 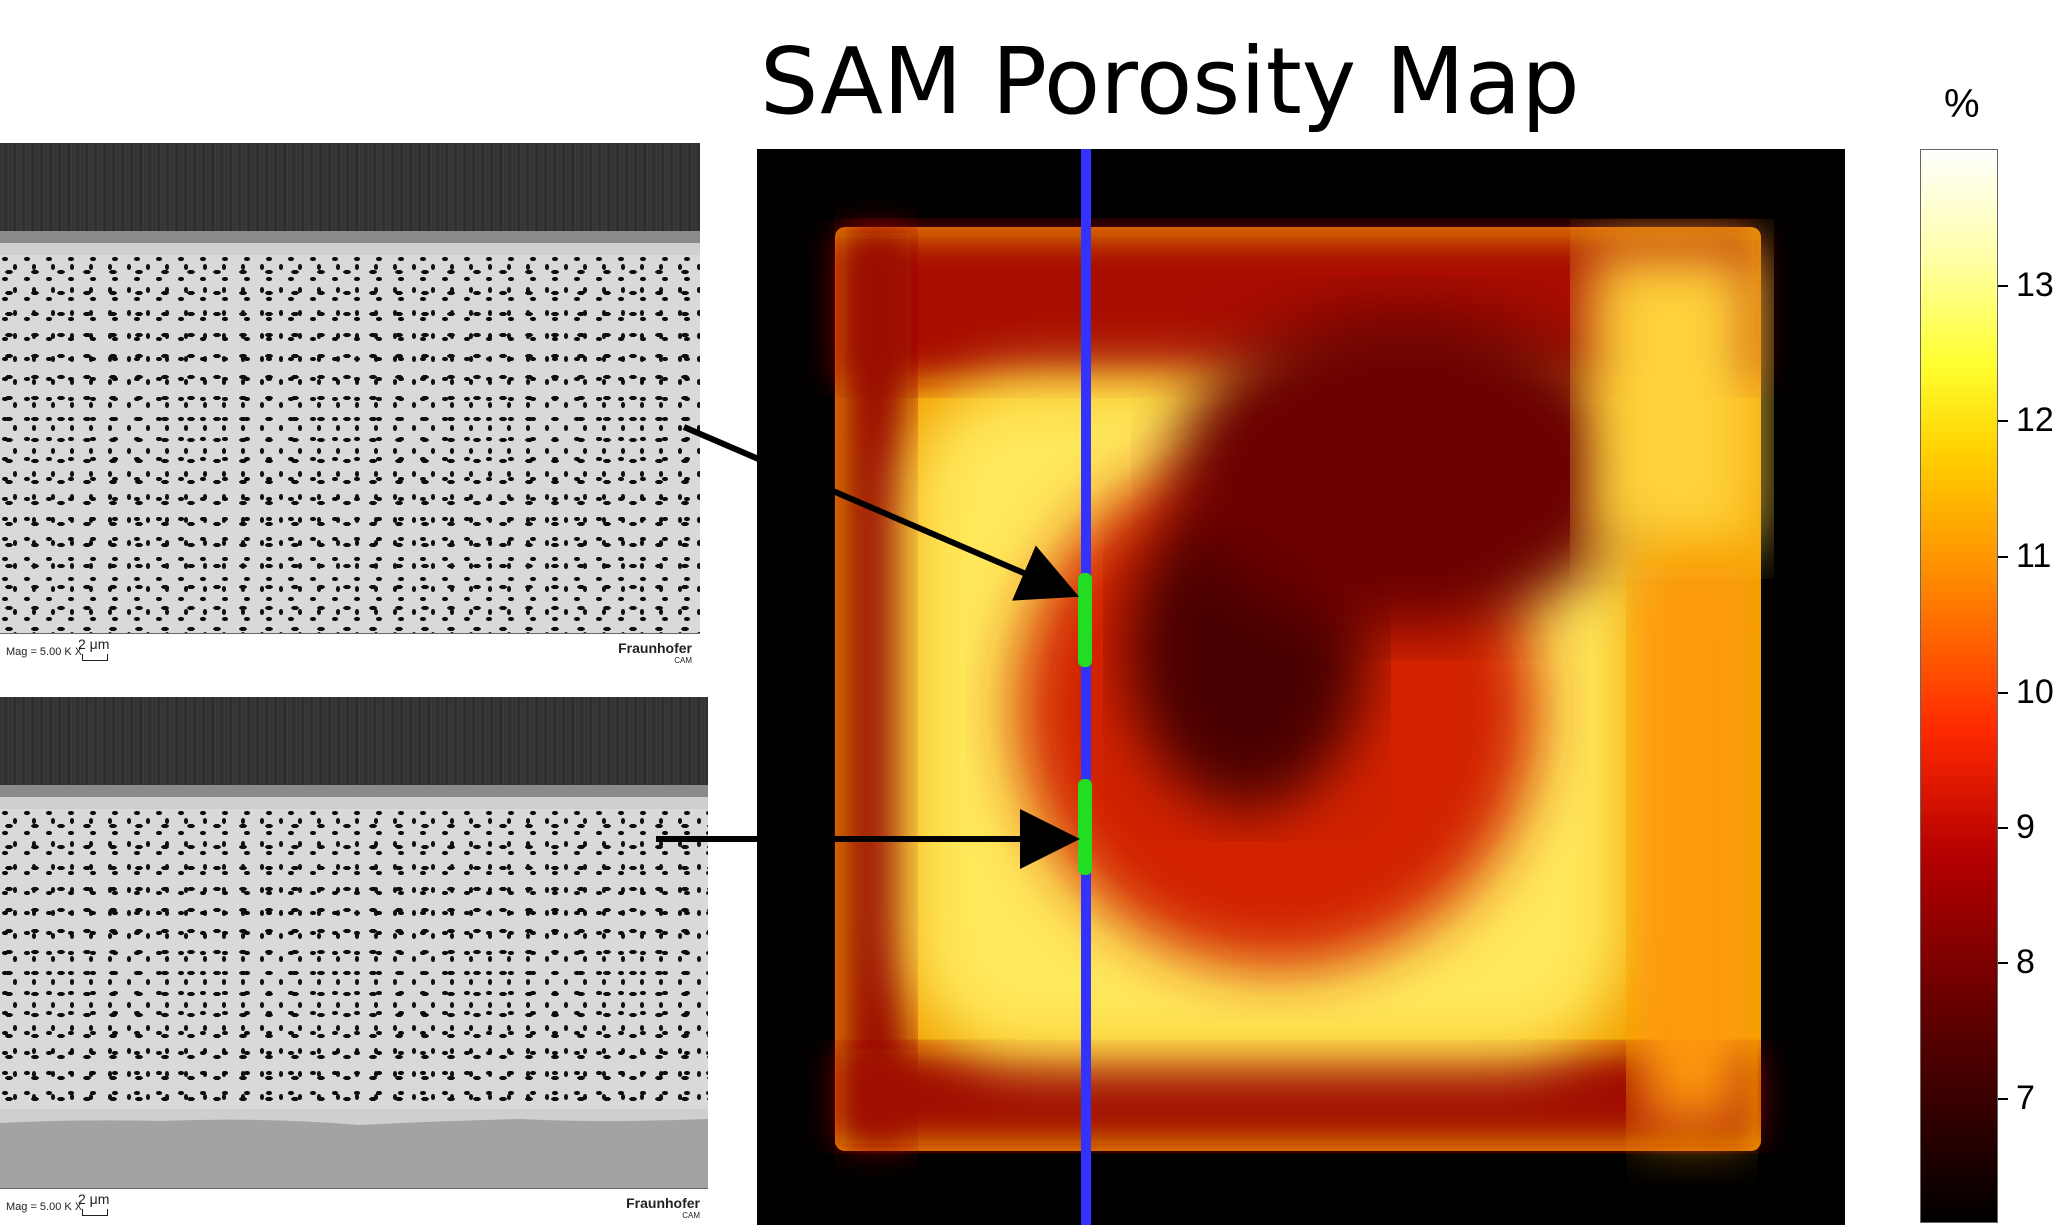 I want to click on colorbar-tick-label: 9, so click(x=2025, y=827).